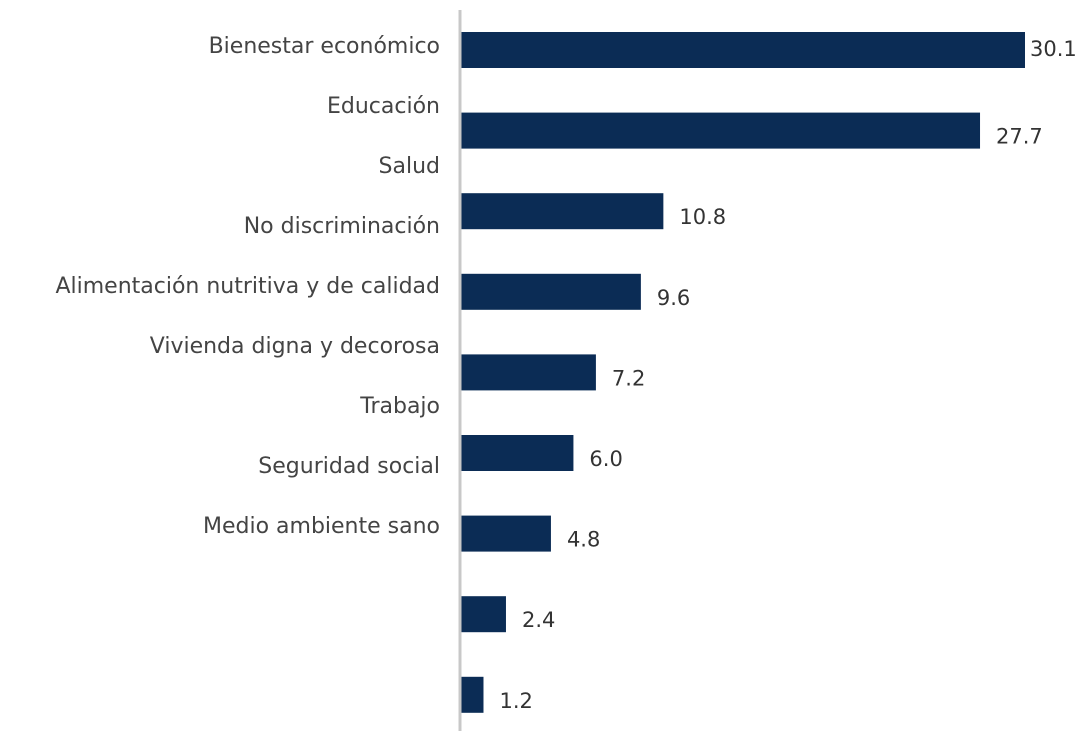 The width and height of the screenshot is (1086, 731). What do you see at coordinates (409, 166) in the screenshot?
I see `category-label-3: Salud` at bounding box center [409, 166].